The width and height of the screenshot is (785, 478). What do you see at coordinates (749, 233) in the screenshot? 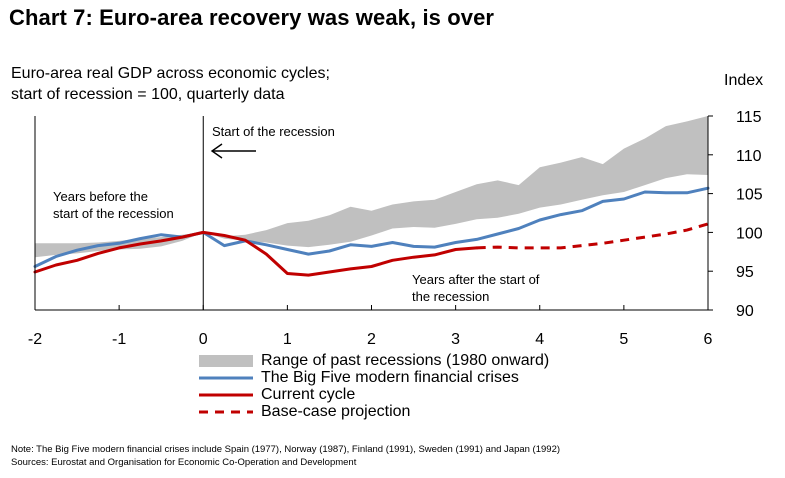
I see `y-tick-label: 100` at bounding box center [749, 233].